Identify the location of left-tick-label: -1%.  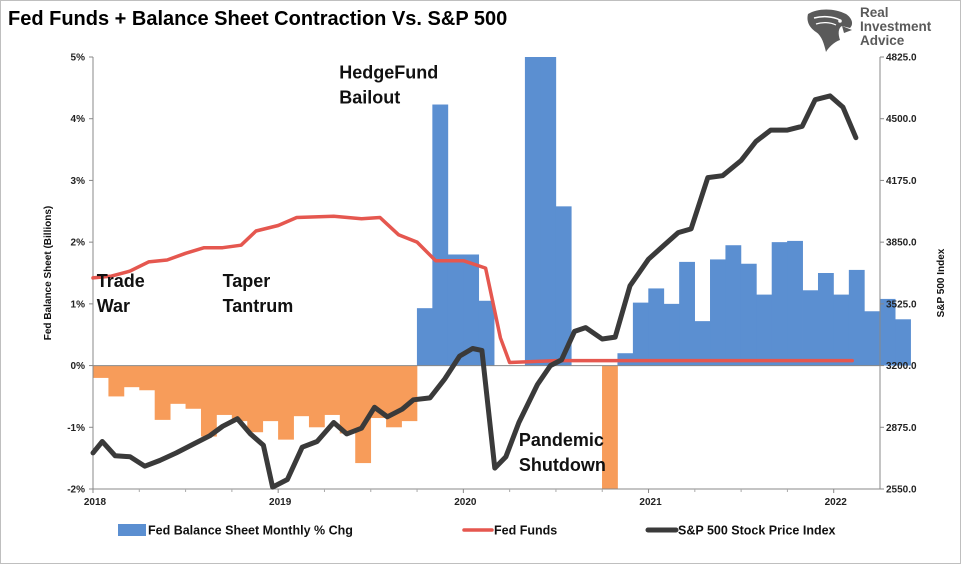
(76, 428).